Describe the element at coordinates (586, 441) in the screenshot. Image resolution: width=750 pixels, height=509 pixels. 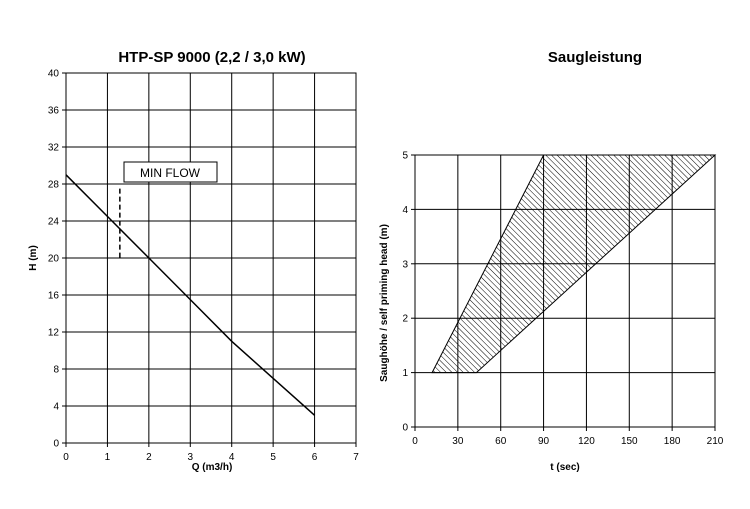
I see `right-x-tick-label: 120` at that location.